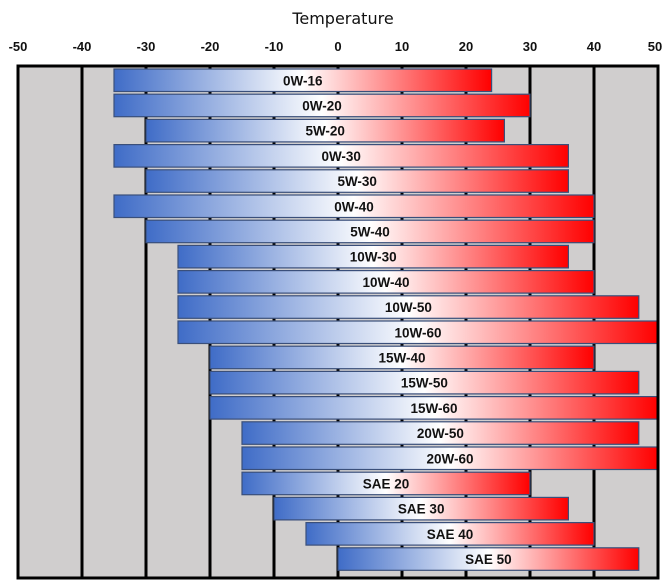 The image size is (671, 581). I want to click on bar-row: 15W-40, so click(402, 357).